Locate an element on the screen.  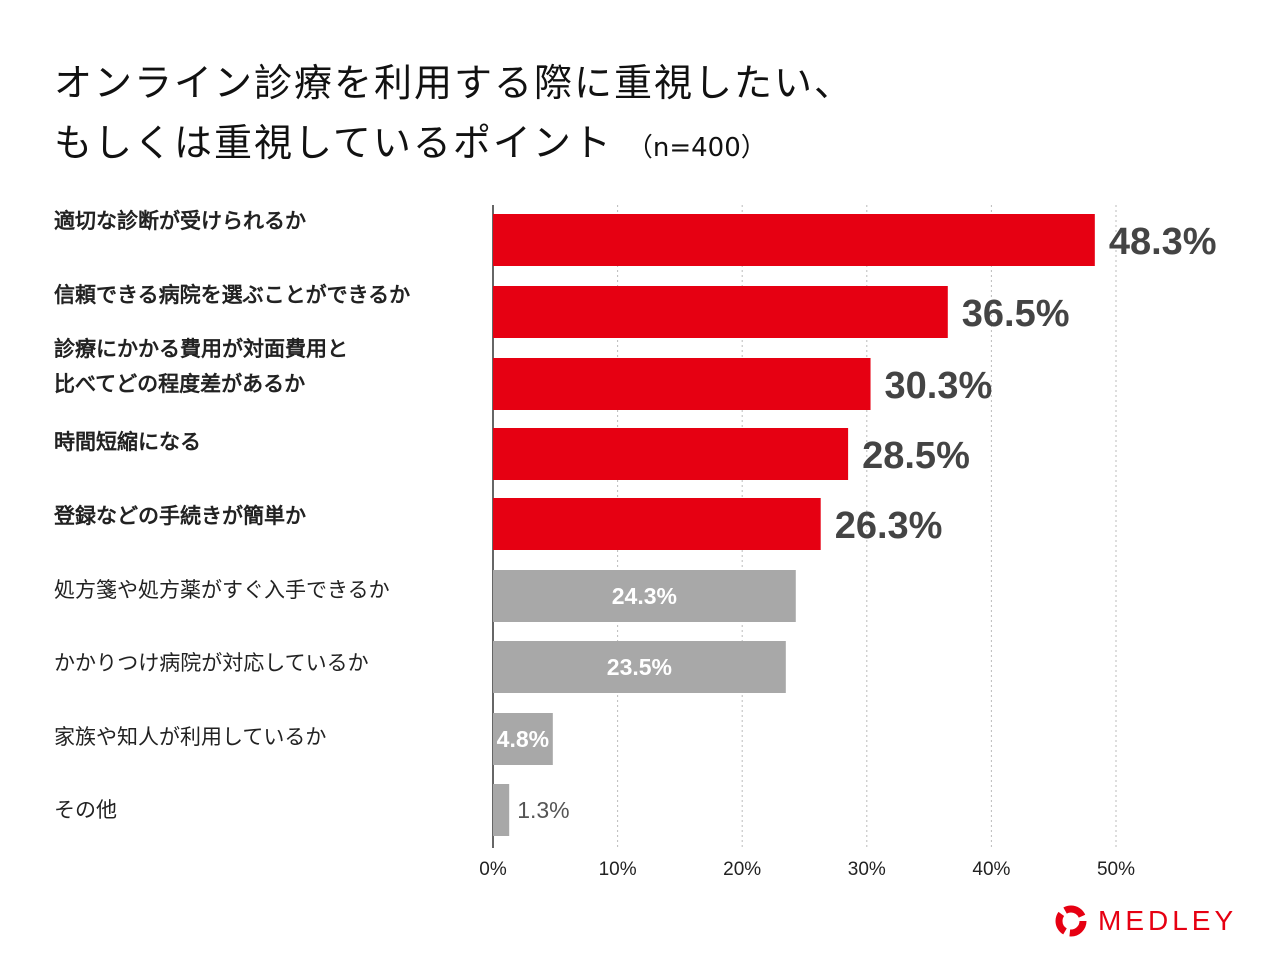
category-label: 家族や知人が利用しているか is located at coordinates (190, 737).